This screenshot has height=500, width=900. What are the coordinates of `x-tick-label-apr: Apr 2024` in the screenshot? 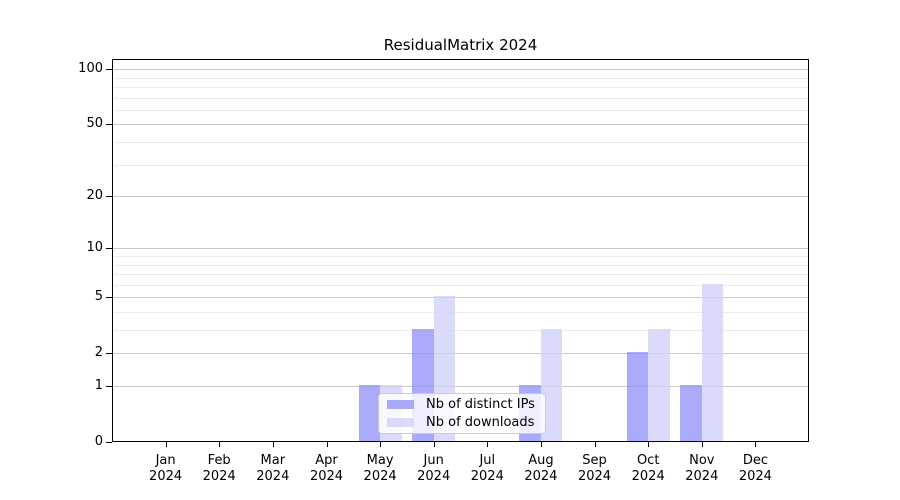 It's located at (327, 469).